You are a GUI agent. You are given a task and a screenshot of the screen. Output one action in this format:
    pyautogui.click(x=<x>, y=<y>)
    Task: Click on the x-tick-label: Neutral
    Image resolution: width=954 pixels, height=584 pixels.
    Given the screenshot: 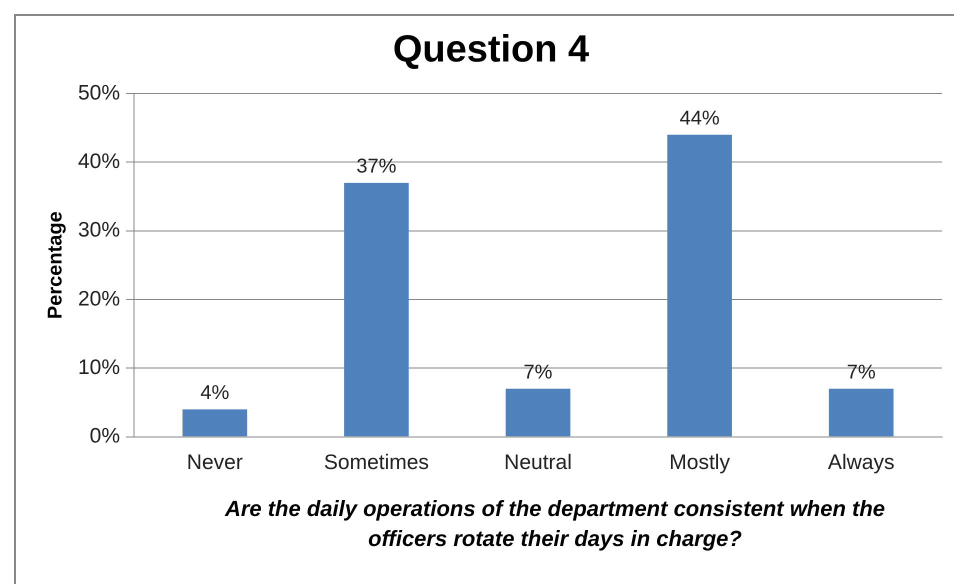 What is the action you would take?
    pyautogui.click(x=538, y=462)
    